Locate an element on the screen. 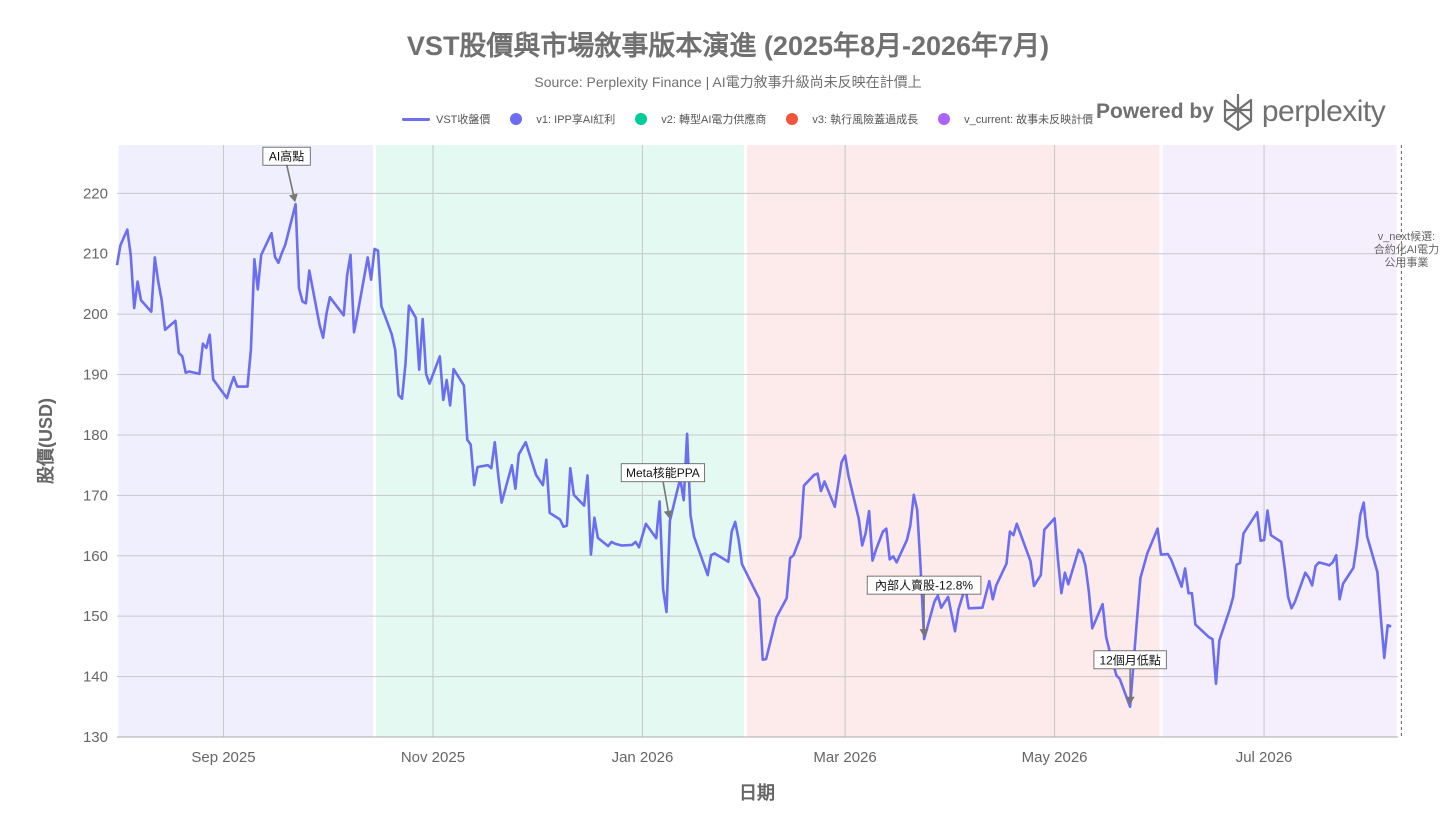 The height and width of the screenshot is (825, 1456). y-tick-label: 160 is located at coordinates (95, 556).